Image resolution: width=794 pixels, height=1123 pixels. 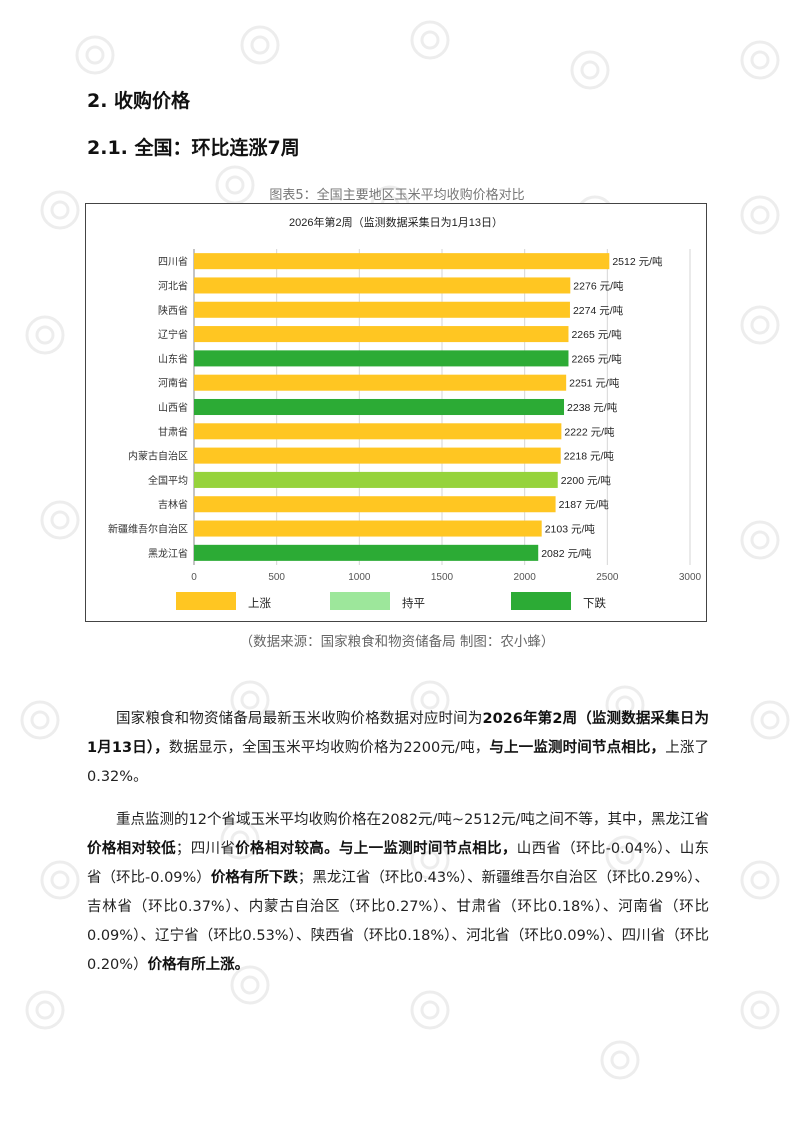 I want to click on bar-陕西省, so click(x=382, y=309).